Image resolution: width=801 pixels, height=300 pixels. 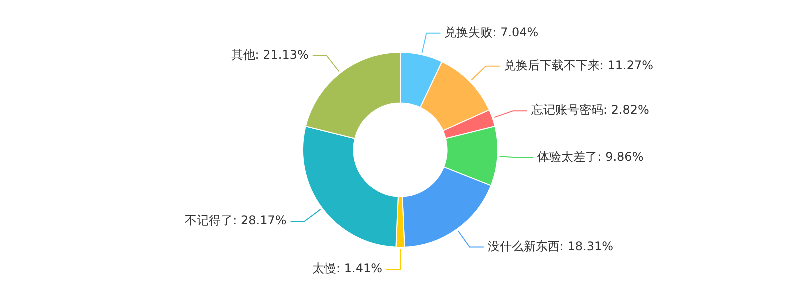 I want to click on slice-label: 体验太差了: 9.86%, so click(x=591, y=157).